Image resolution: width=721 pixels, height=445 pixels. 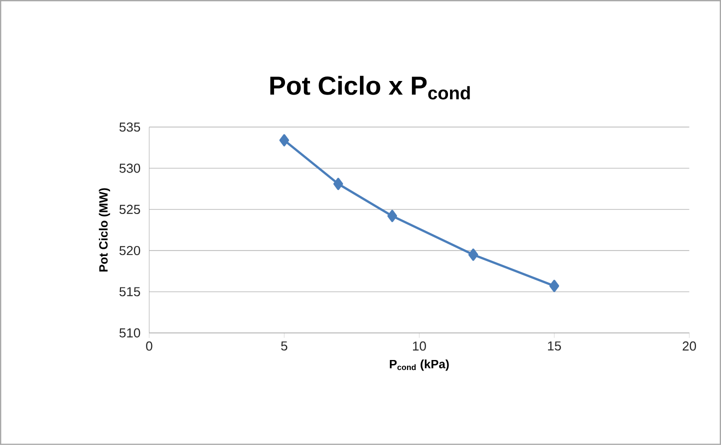 What do you see at coordinates (284, 346) in the screenshot?
I see `x-tick-label: 5` at bounding box center [284, 346].